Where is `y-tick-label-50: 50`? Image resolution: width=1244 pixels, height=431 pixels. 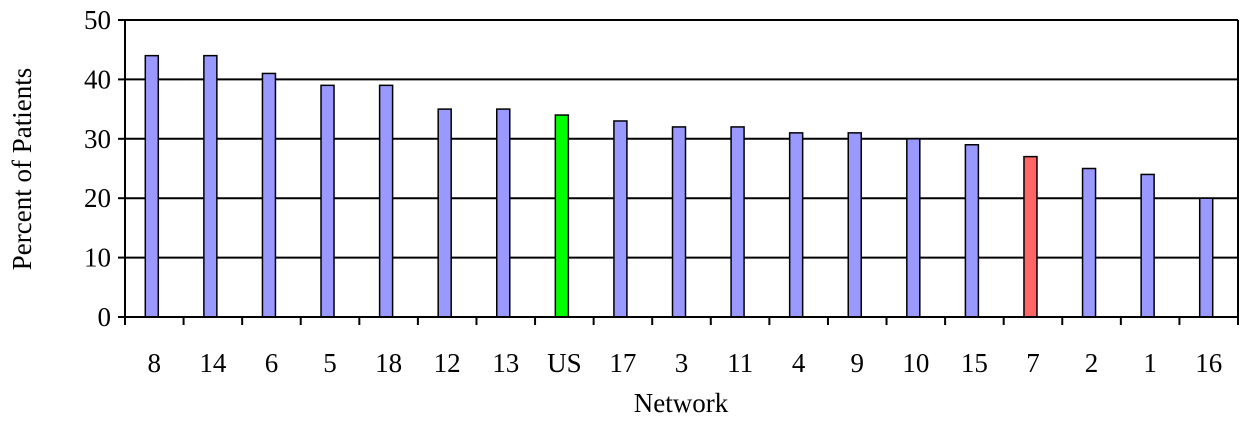
y-tick-label-50: 50 is located at coordinates (97, 20).